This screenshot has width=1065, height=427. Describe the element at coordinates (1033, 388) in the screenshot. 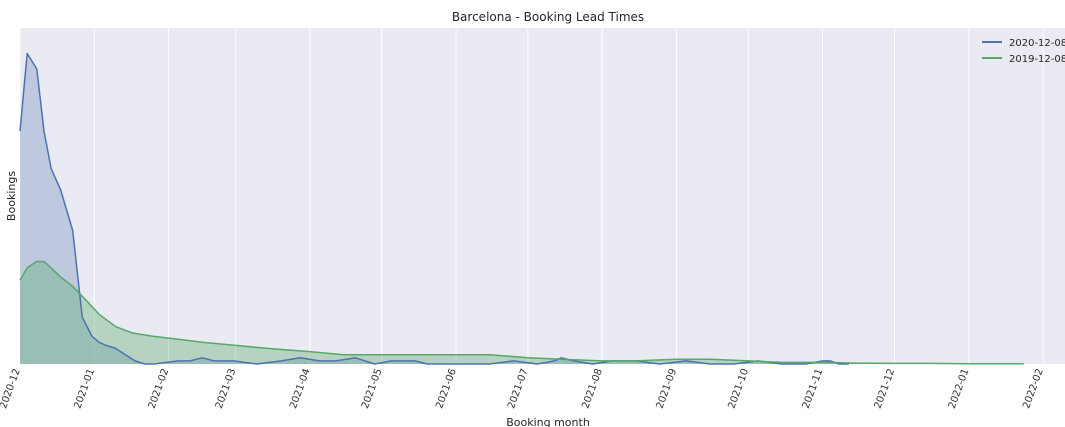

I see `x-tick-label: 2022-02` at that location.